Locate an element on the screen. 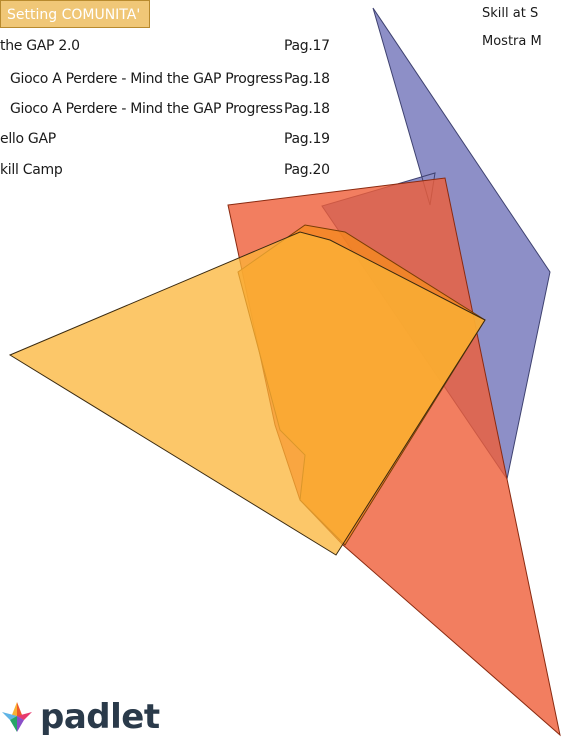 This screenshot has width=562, height=751. toc-title: the GAP 2.0 is located at coordinates (40, 46).